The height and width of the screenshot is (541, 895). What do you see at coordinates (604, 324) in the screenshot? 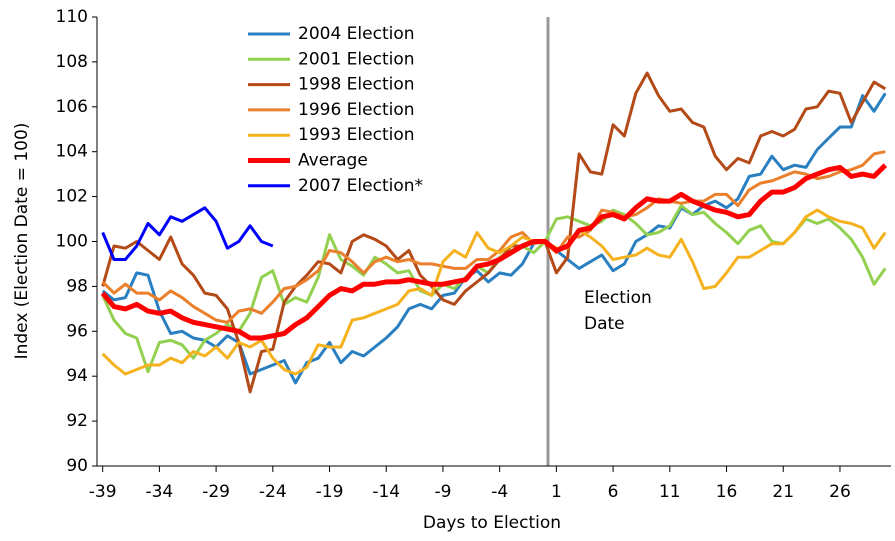
I see `annotation: Date` at bounding box center [604, 324].